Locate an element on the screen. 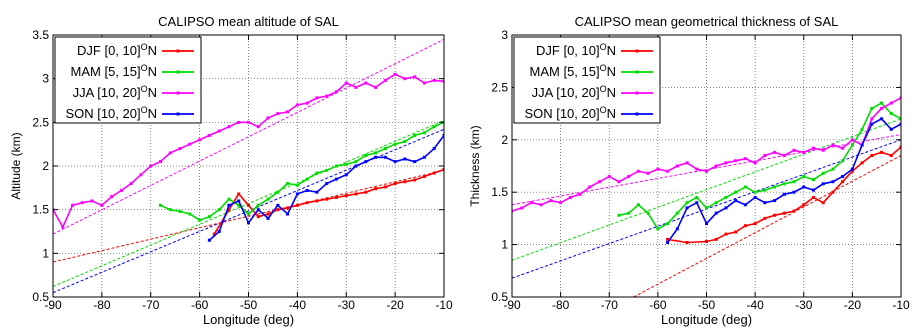 The width and height of the screenshot is (912, 330). x-tick-label: -10 is located at coordinates (444, 305).